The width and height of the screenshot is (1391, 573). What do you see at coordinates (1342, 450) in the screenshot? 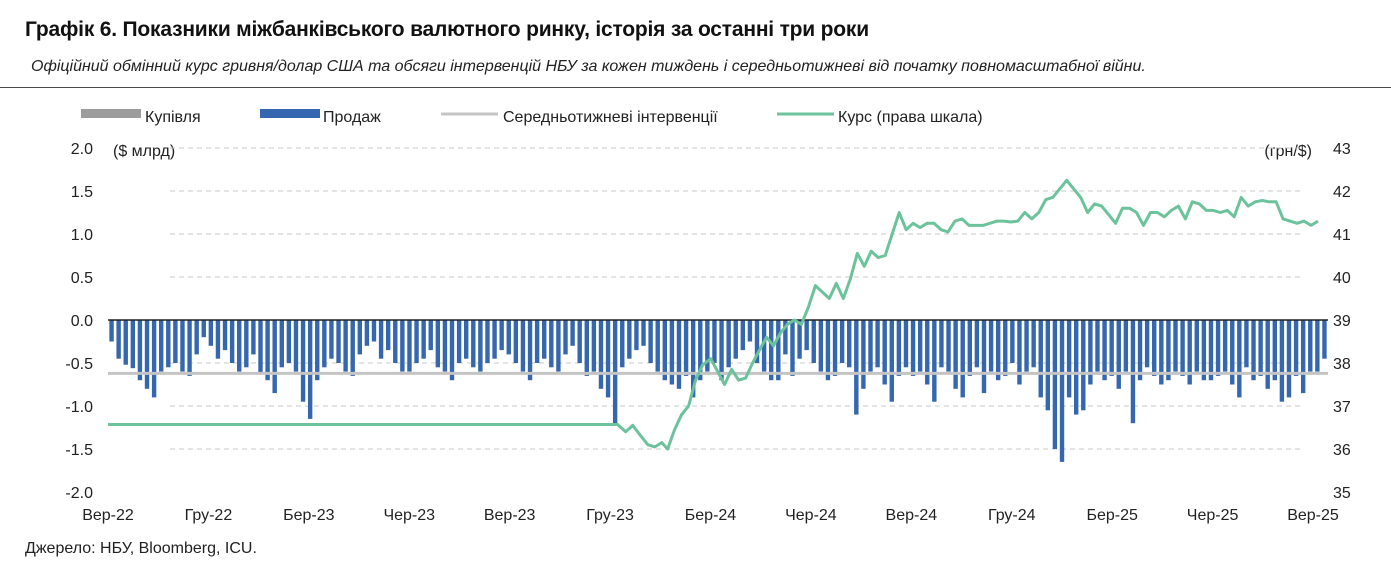
I see `right-tick-label: 36` at bounding box center [1342, 450].